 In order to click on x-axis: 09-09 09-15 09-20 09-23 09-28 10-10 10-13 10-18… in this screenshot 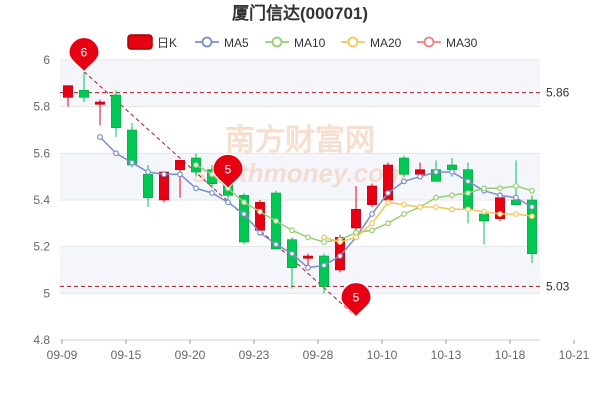, I will do `click(318, 350)`.